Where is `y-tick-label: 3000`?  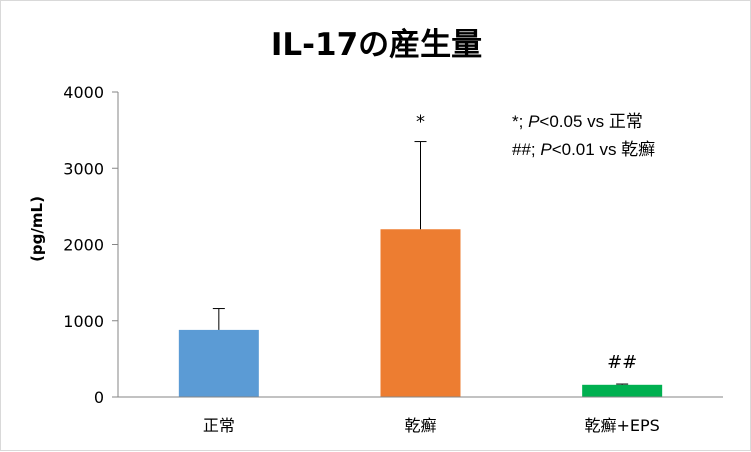
y-tick-label: 3000 is located at coordinates (83, 168).